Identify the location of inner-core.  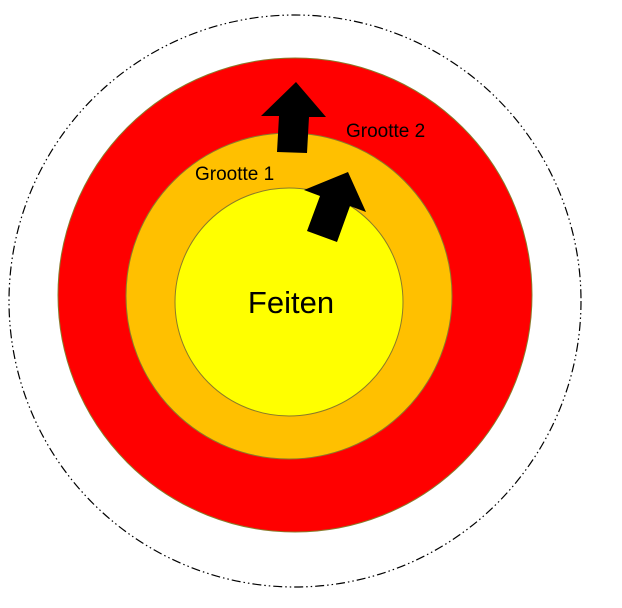
(289, 302).